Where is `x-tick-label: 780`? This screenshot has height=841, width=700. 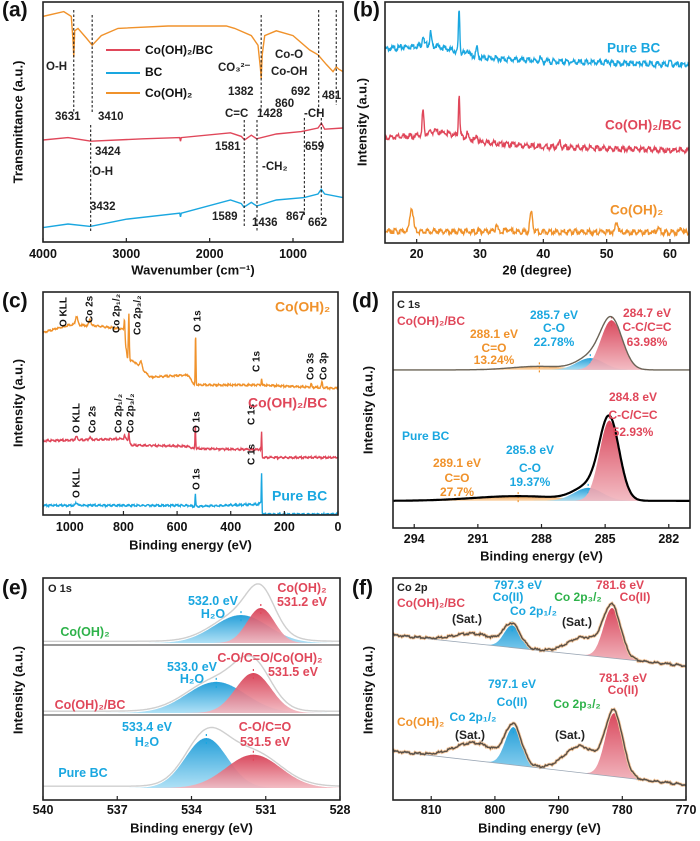
x-tick-label: 780 is located at coordinates (622, 810).